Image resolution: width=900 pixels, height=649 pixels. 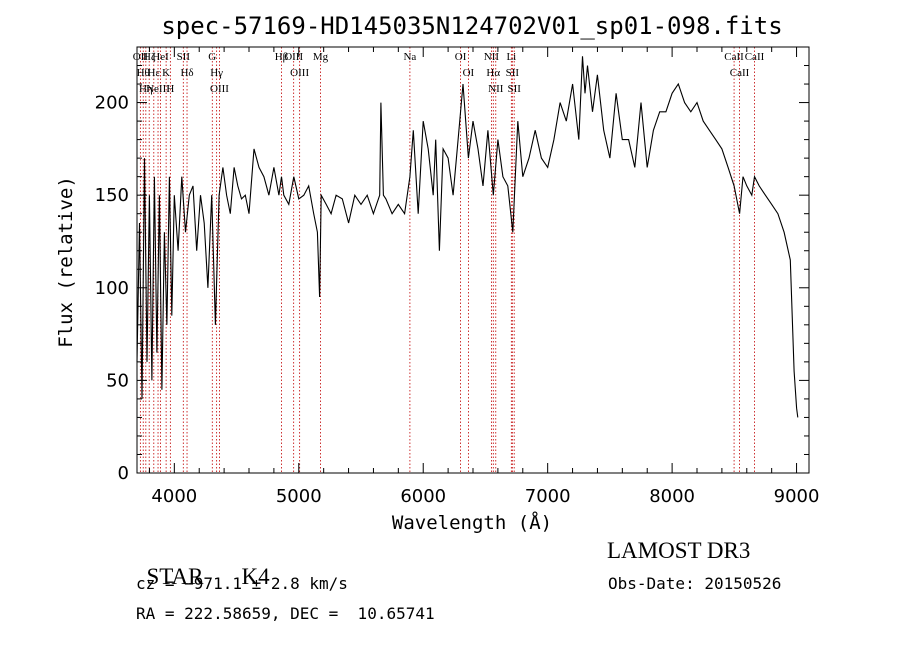 What do you see at coordinates (216, 73) in the screenshot?
I see `line-marker-label: Hγ` at bounding box center [216, 73].